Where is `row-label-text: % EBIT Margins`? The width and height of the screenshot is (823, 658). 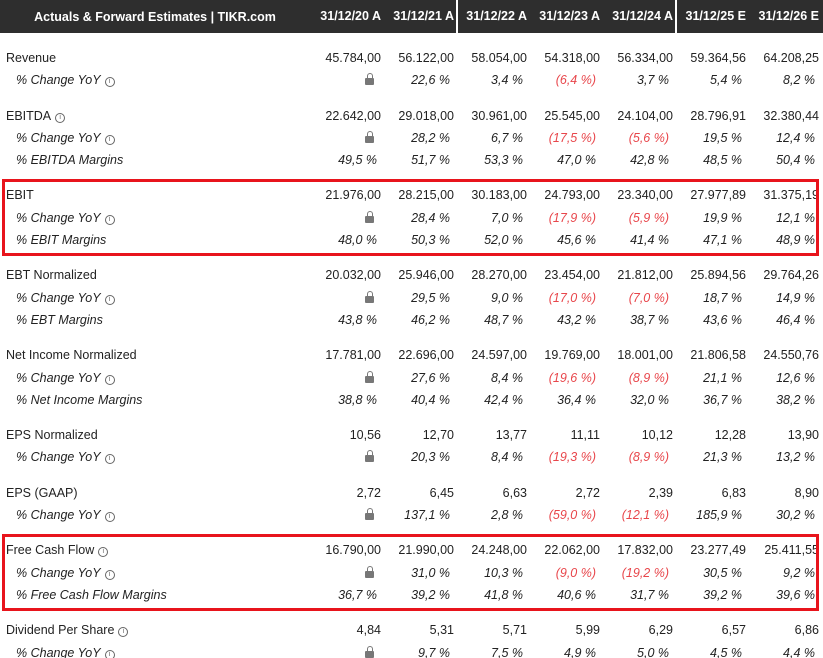
row-label-text: % EBIT Margins is located at coordinates (61, 240).